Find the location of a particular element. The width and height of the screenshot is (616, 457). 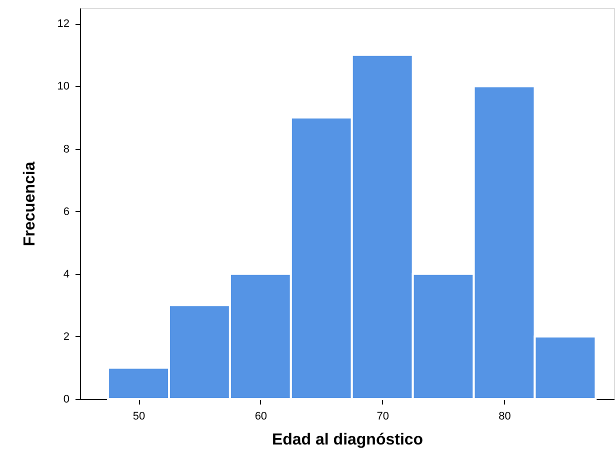

x-axis-title: Edad al diagnóstico is located at coordinates (348, 440).